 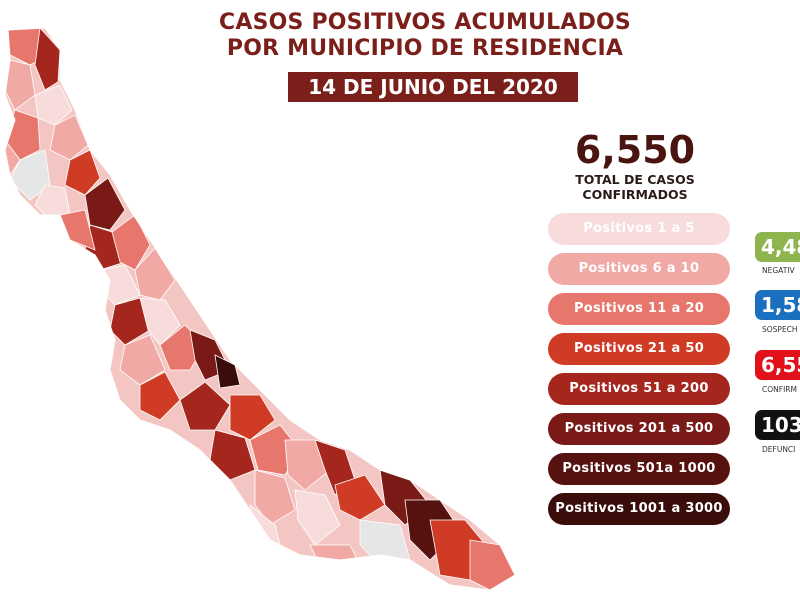 What do you see at coordinates (425, 22) in the screenshot?
I see `title-line-1: CASOS POSITIVOS ACUMULADOS` at bounding box center [425, 22].